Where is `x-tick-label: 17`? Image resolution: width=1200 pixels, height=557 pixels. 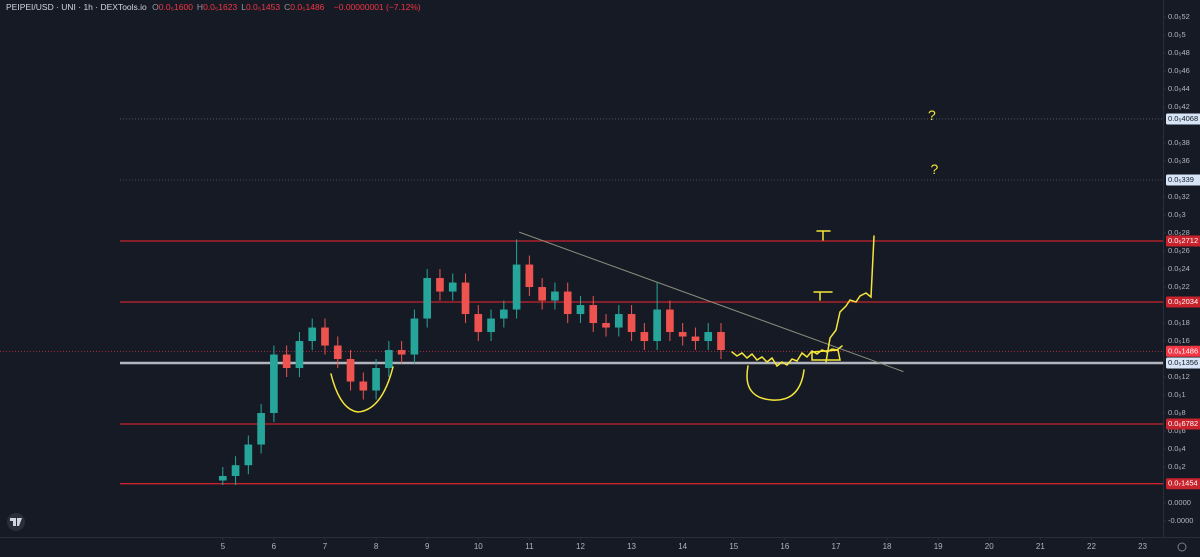 x-tick-label: 17 is located at coordinates (836, 546).